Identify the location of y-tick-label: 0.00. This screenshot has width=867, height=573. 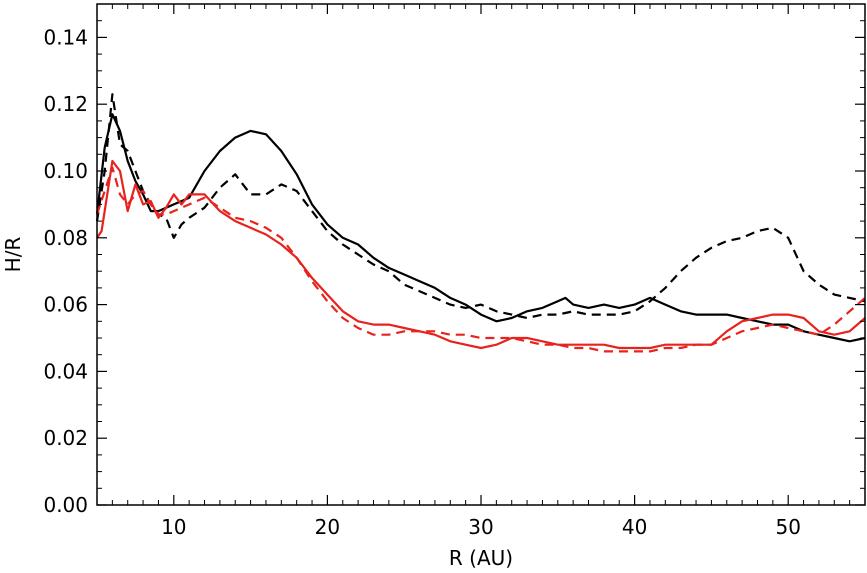
(65, 505).